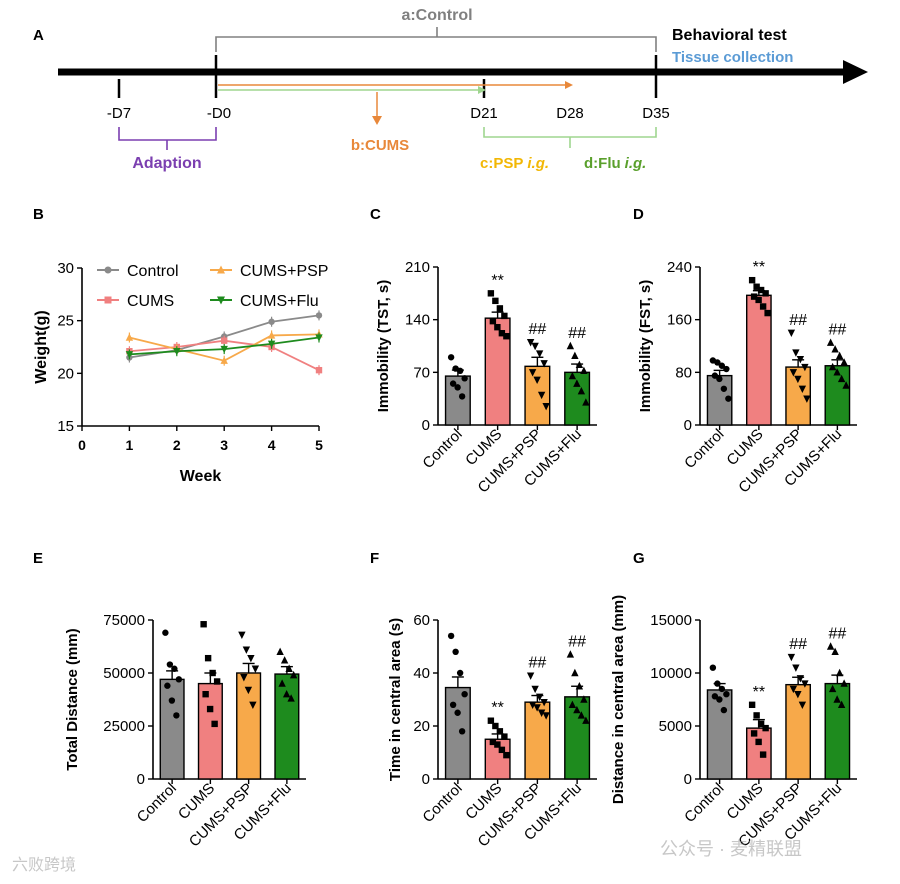 The image size is (900, 884). I want to click on y-tick-label: 50000, so click(124, 673).